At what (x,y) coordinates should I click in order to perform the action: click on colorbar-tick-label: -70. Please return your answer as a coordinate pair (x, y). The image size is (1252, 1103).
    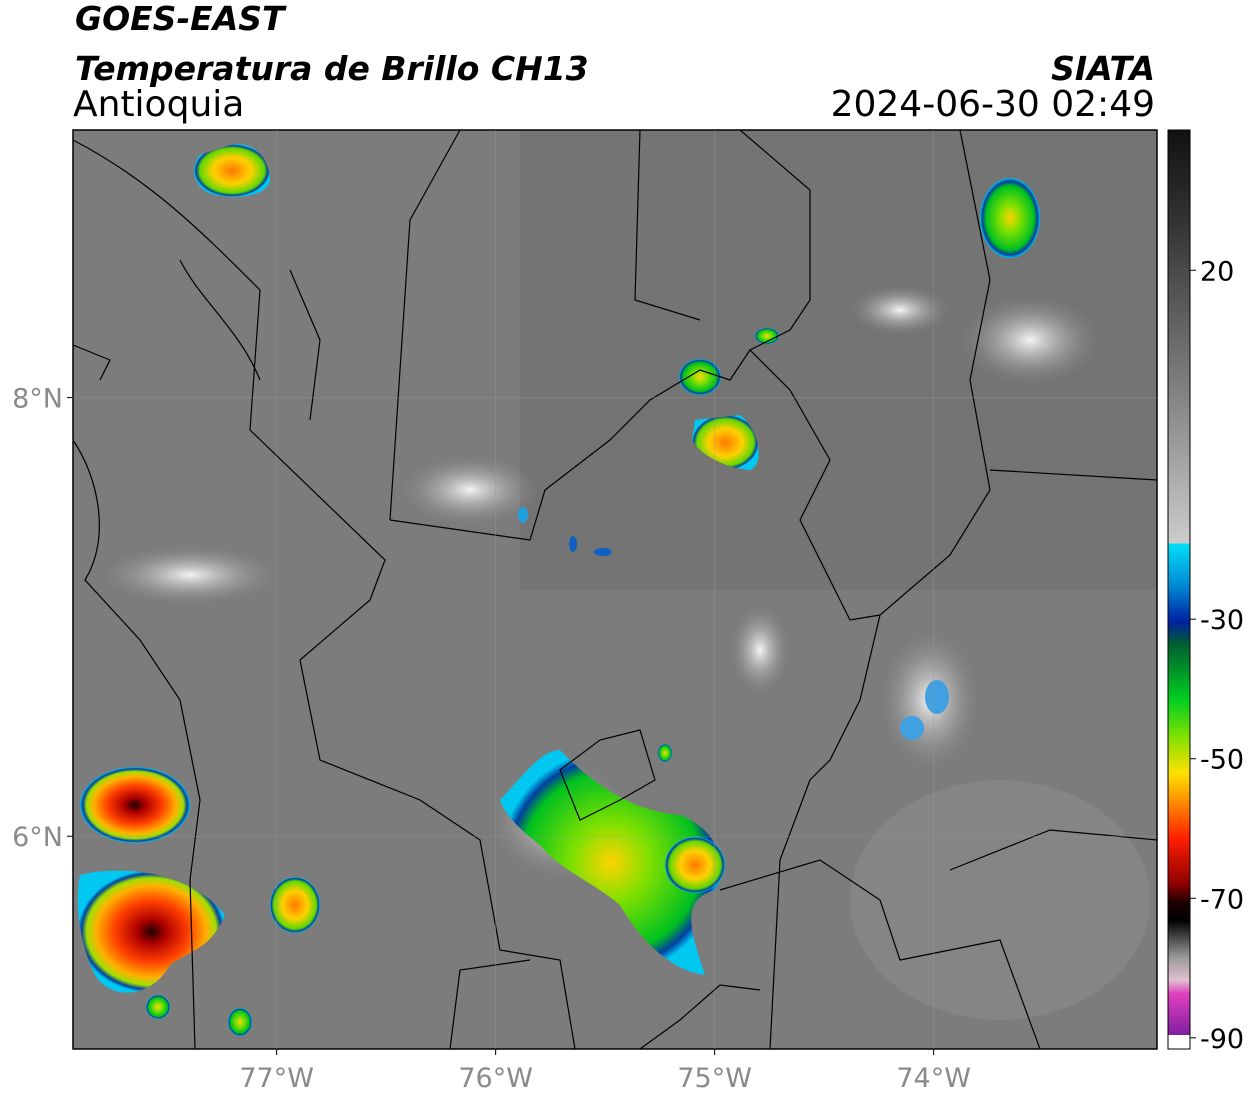
    Looking at the image, I should click on (1222, 899).